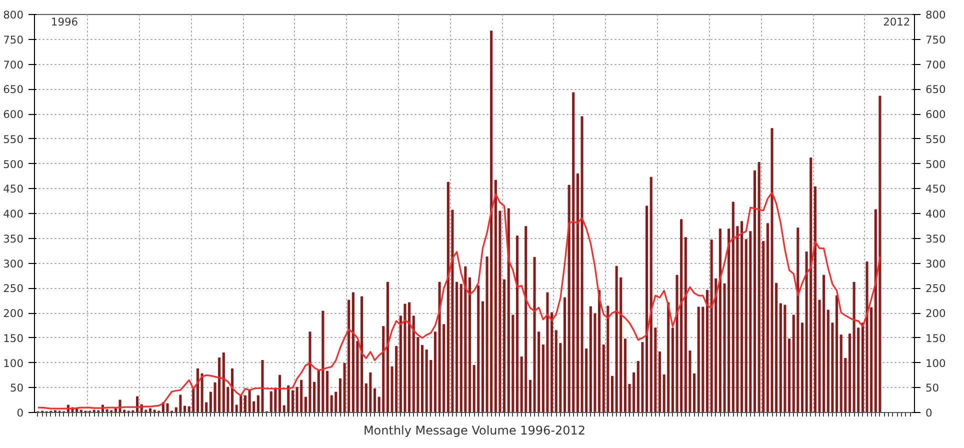 The width and height of the screenshot is (964, 448). What do you see at coordinates (13, 289) in the screenshot?
I see `y-tick-label: 250` at bounding box center [13, 289].